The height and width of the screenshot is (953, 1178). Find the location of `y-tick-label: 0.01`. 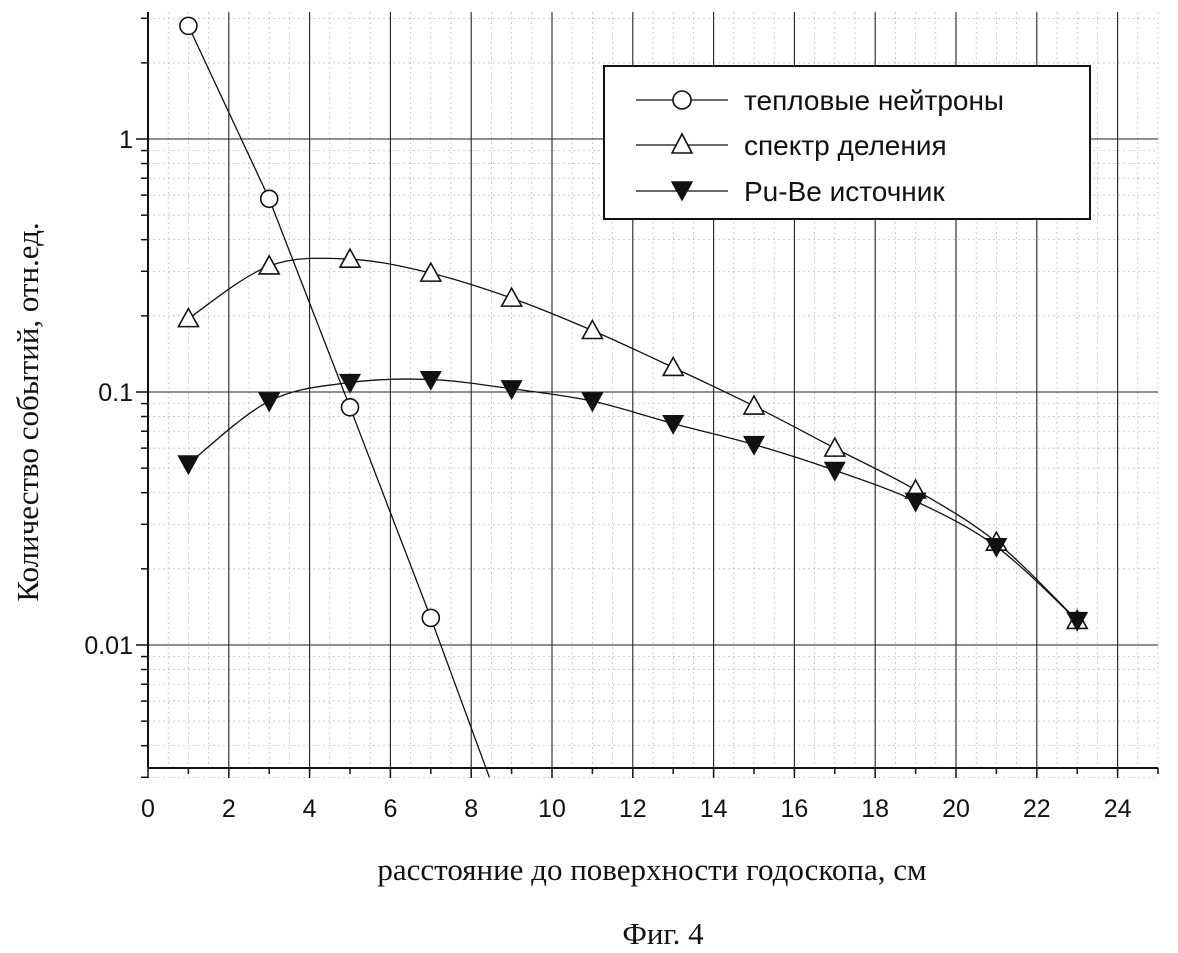

y-tick-label: 0.01 is located at coordinates (108, 646).